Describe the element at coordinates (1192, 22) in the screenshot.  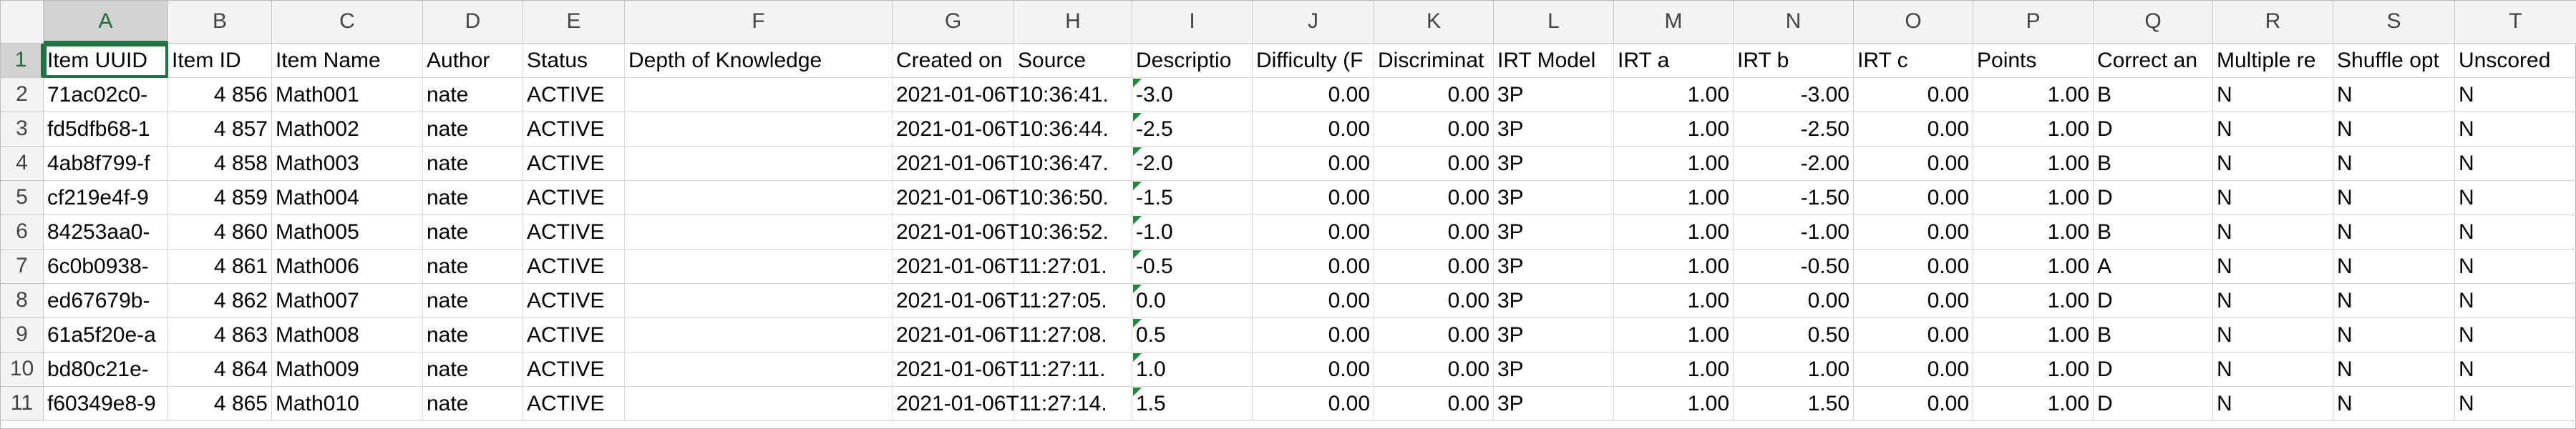
I see `column-header: I` at that location.